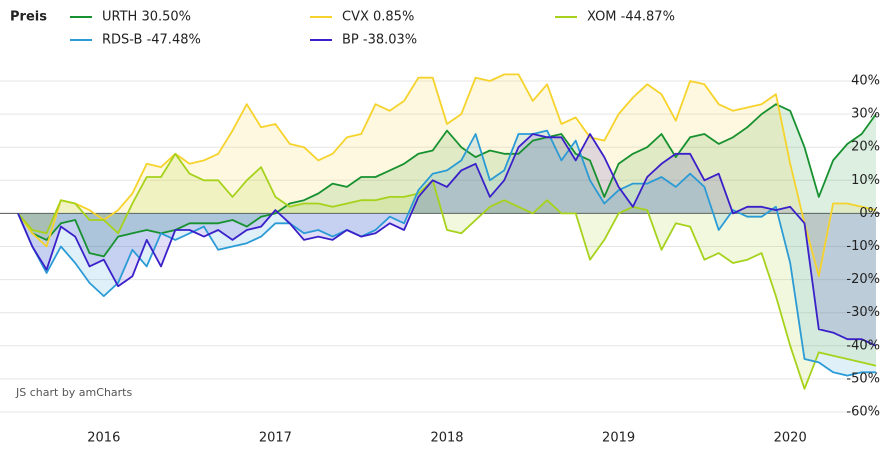  Describe the element at coordinates (446, 438) in the screenshot. I see `x-tick-label: 2018` at that location.